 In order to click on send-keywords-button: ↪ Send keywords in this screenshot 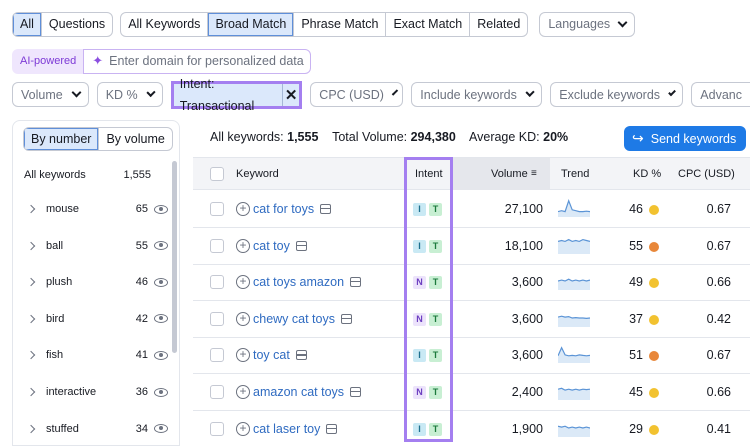, I will do `click(685, 138)`.